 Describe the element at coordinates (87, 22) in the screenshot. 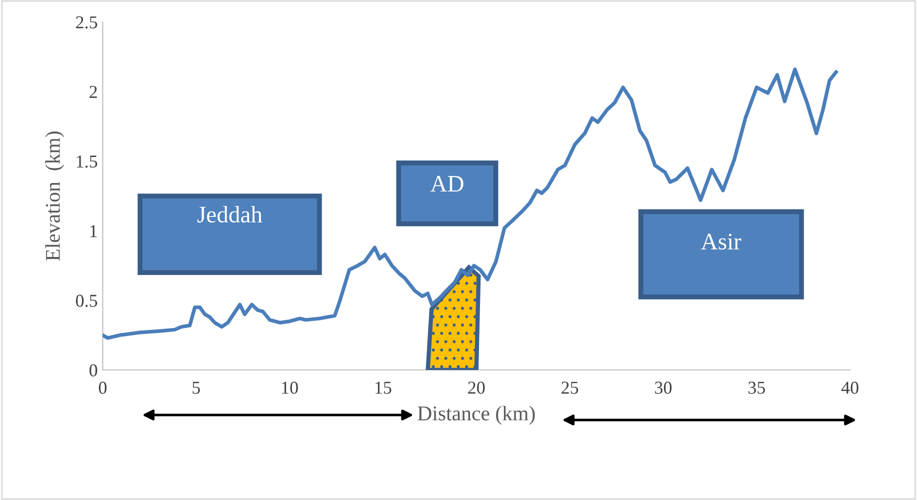

I see `y-tick-label: 2.5` at that location.